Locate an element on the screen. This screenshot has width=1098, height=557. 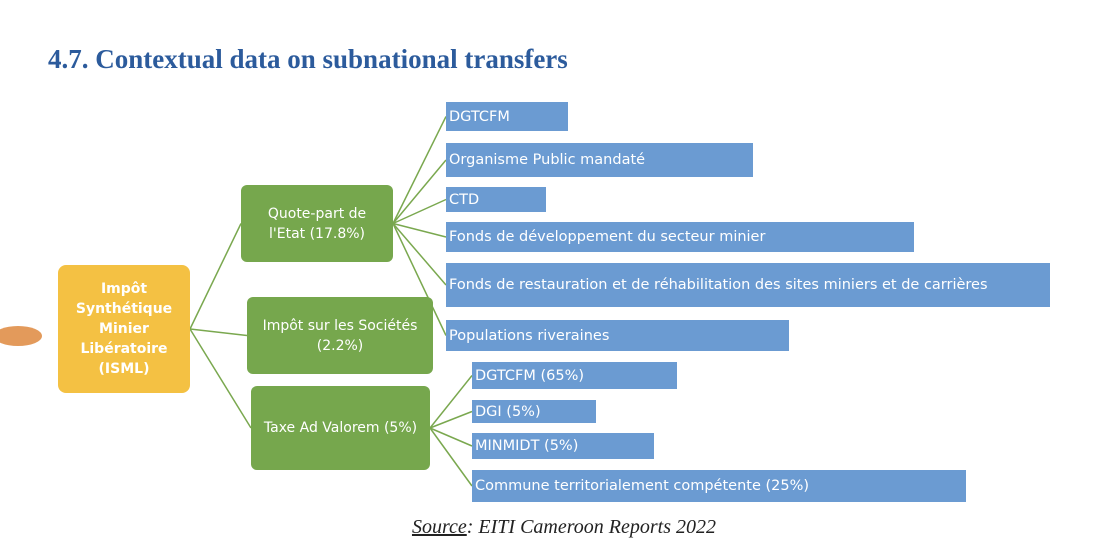
branch-node: Impôt sur les Sociétés (2.2%) is located at coordinates (340, 335).